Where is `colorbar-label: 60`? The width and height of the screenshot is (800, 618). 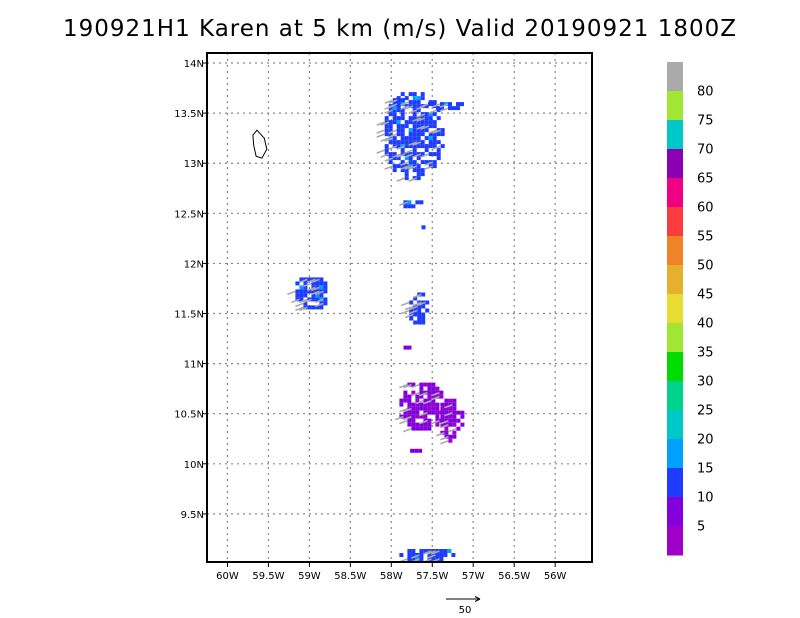 colorbar-label: 60 is located at coordinates (705, 208).